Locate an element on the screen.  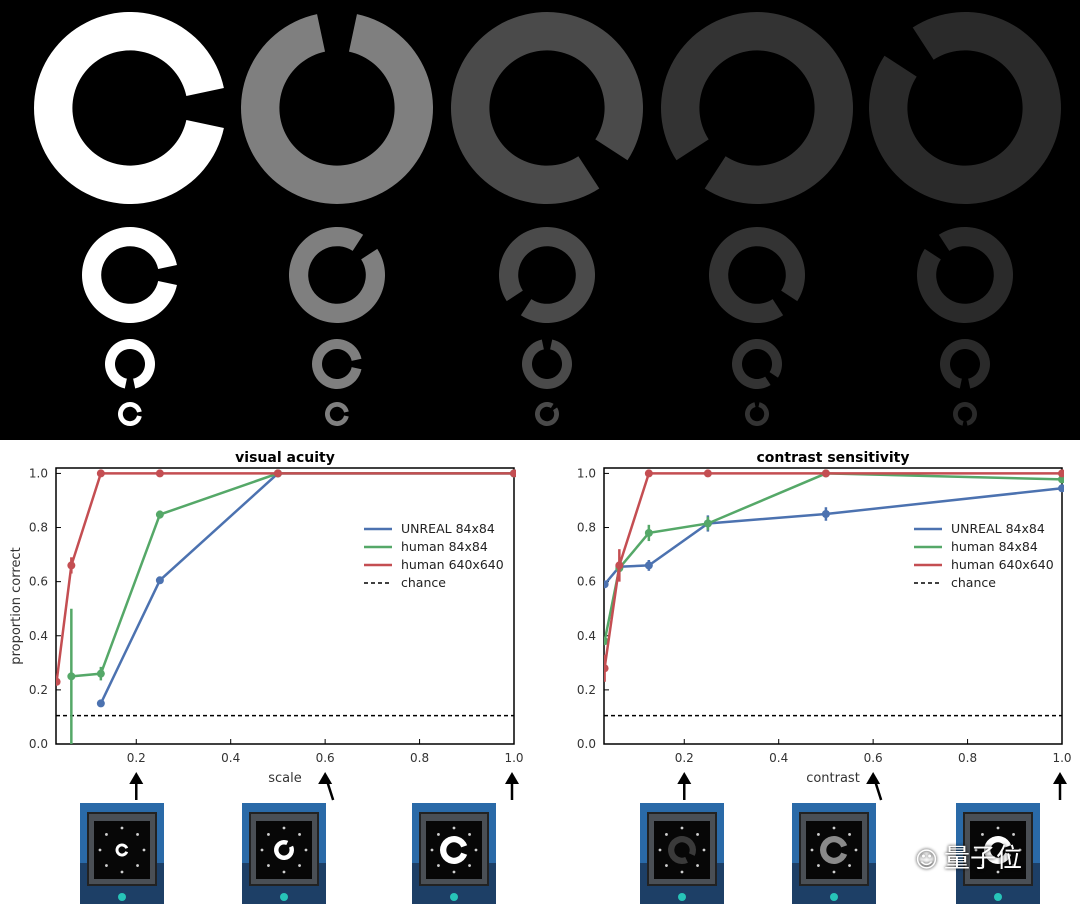
x-axis-label: scale is located at coordinates (285, 778).